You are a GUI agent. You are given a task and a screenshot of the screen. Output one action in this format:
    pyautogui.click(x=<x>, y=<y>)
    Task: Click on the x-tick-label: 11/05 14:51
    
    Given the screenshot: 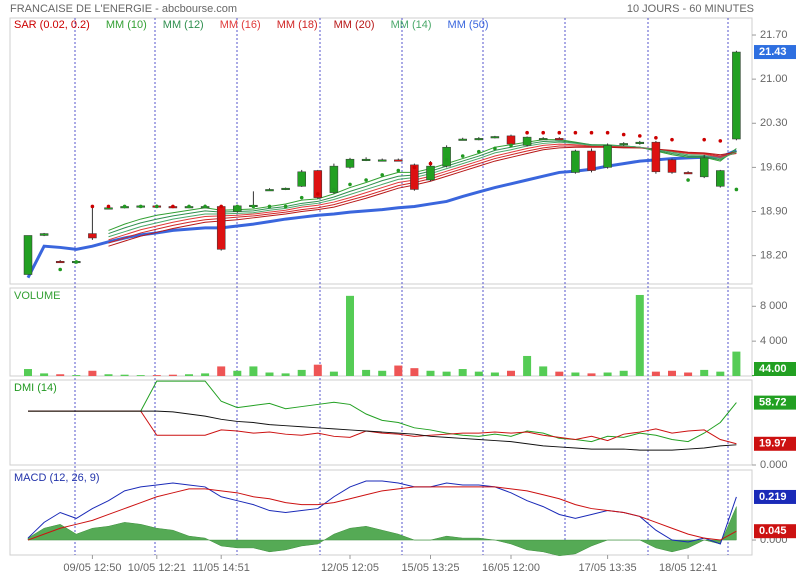 What is the action you would take?
    pyautogui.click(x=221, y=568)
    